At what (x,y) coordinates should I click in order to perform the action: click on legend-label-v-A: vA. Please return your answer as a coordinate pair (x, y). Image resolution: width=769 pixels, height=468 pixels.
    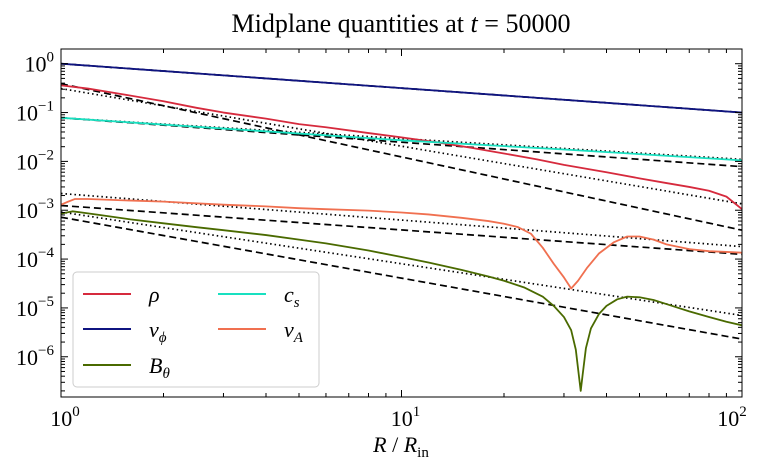
    Looking at the image, I should click on (294, 331).